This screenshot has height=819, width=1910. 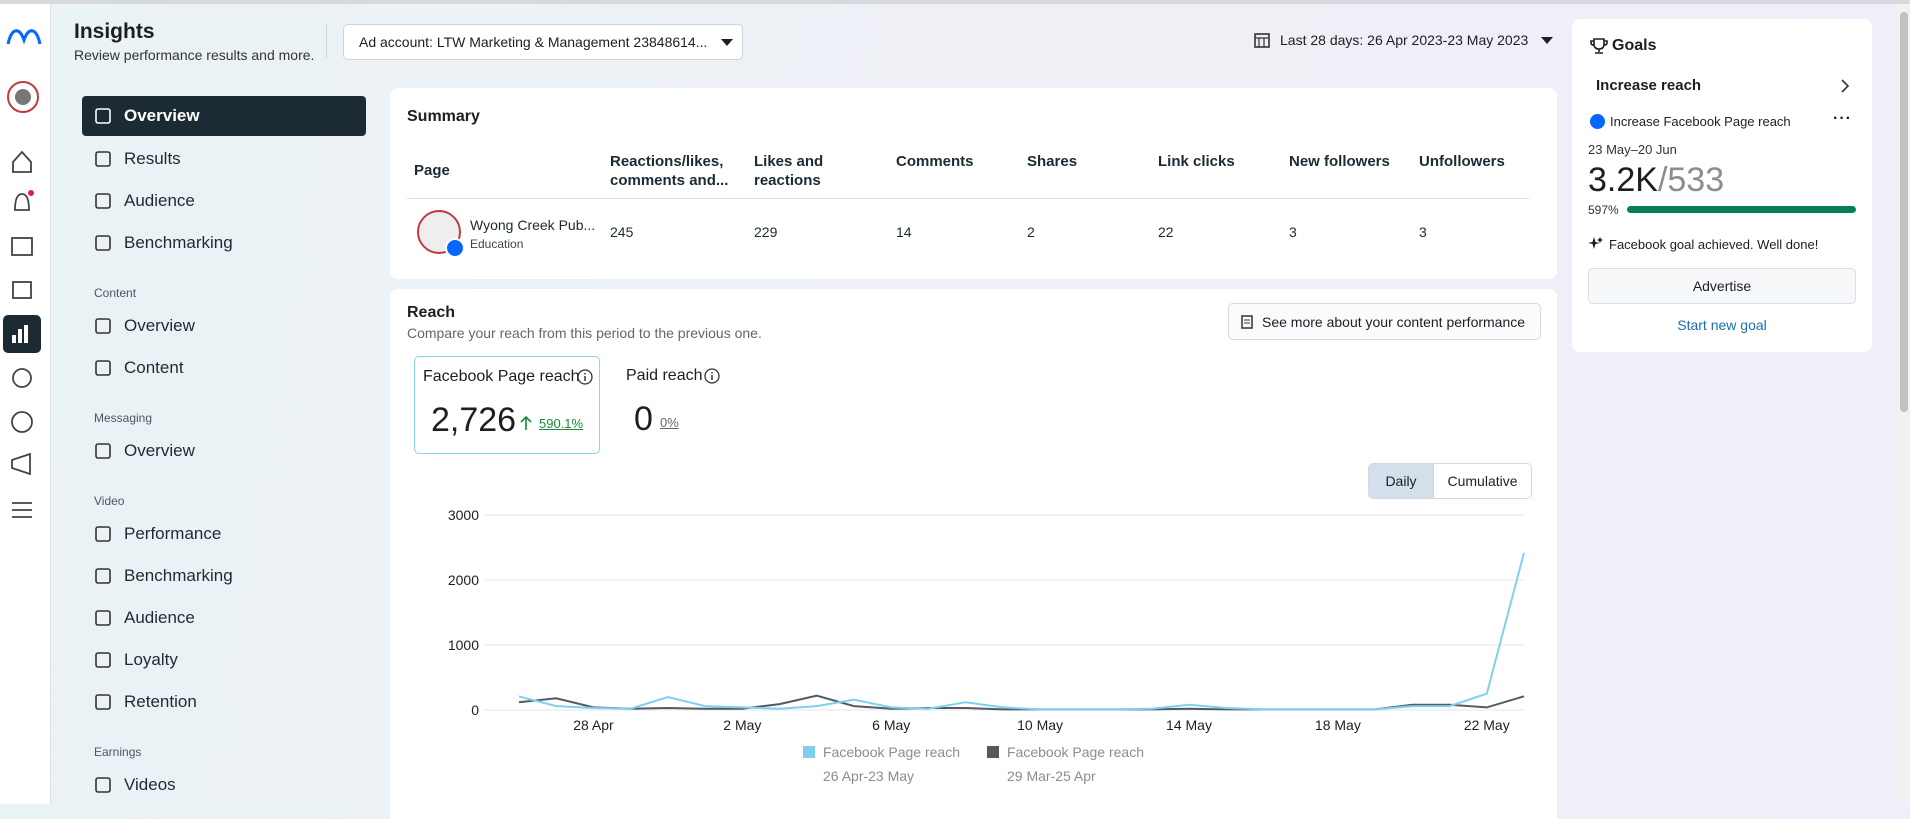 What do you see at coordinates (1394, 321) in the screenshot?
I see `content-performance-text: See more about your content performance` at bounding box center [1394, 321].